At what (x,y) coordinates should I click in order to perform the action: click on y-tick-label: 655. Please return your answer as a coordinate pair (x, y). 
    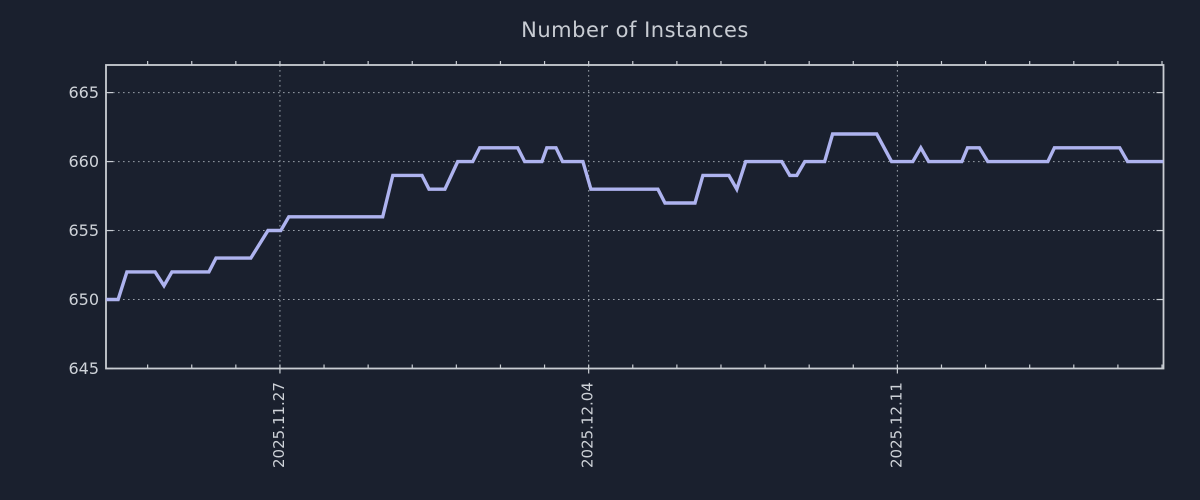
    Looking at the image, I should click on (83, 230).